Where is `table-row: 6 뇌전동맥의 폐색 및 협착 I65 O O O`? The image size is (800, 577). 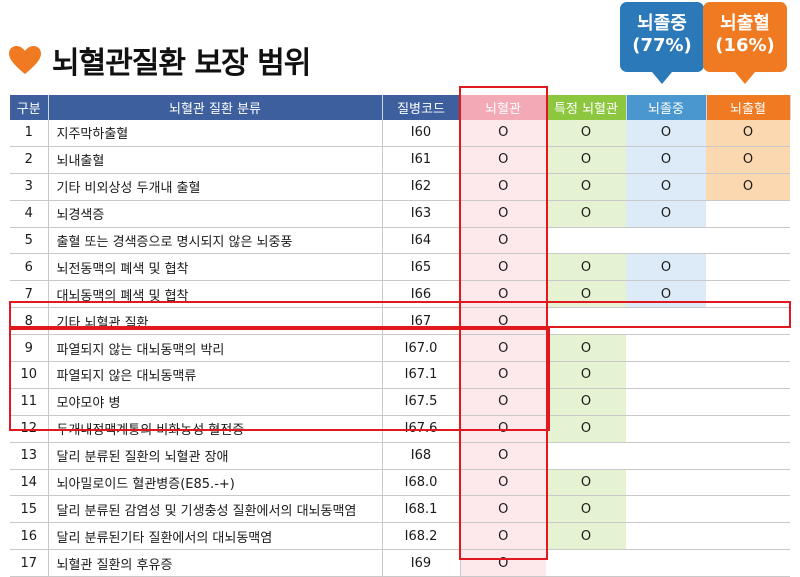 table-row: 6 뇌전동맥의 폐색 및 협착 I65 O O O is located at coordinates (400, 267).